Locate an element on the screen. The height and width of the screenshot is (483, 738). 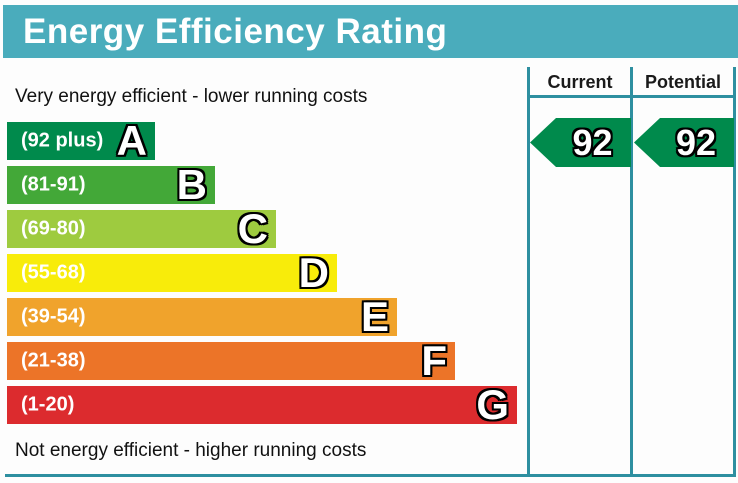
band-c-letter: C is located at coordinates (252, 228).